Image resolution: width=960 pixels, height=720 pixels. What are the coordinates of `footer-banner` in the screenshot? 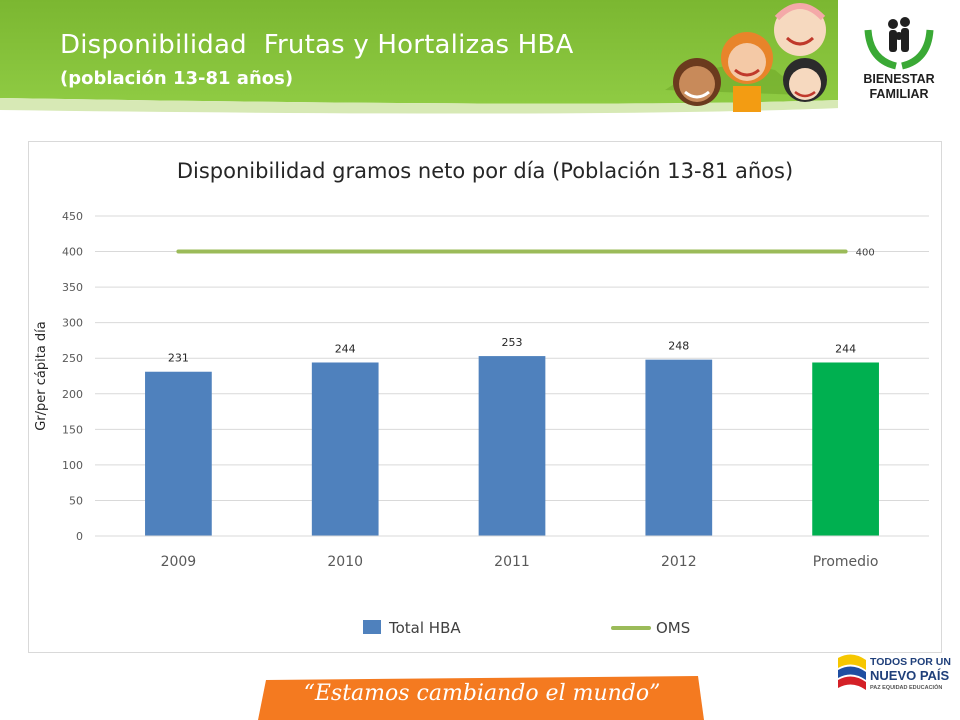 It's located at (482, 698).